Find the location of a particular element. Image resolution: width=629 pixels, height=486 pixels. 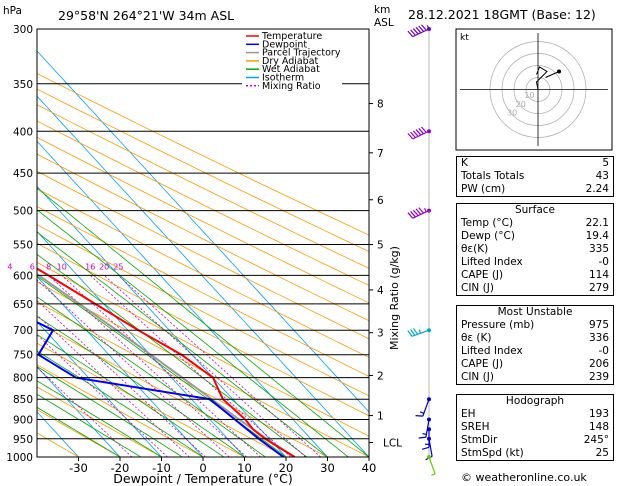

info-row: CAPE (J) 114 is located at coordinates (535, 275).